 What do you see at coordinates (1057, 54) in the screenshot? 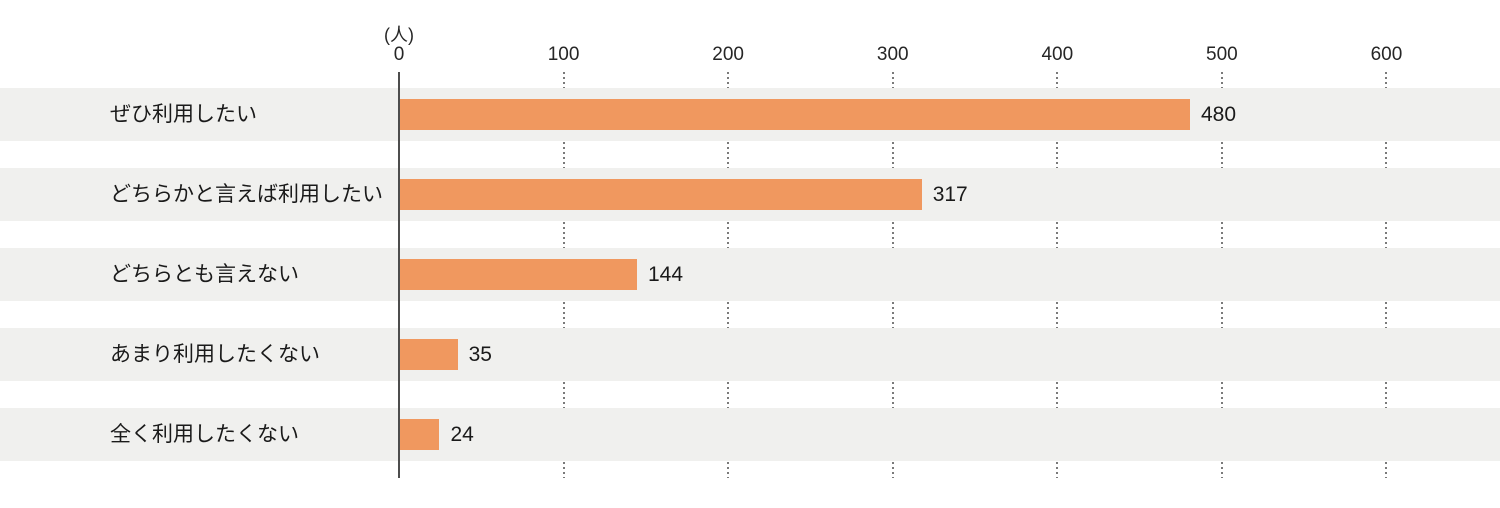
I see `x-tick-label: 400` at bounding box center [1057, 54].